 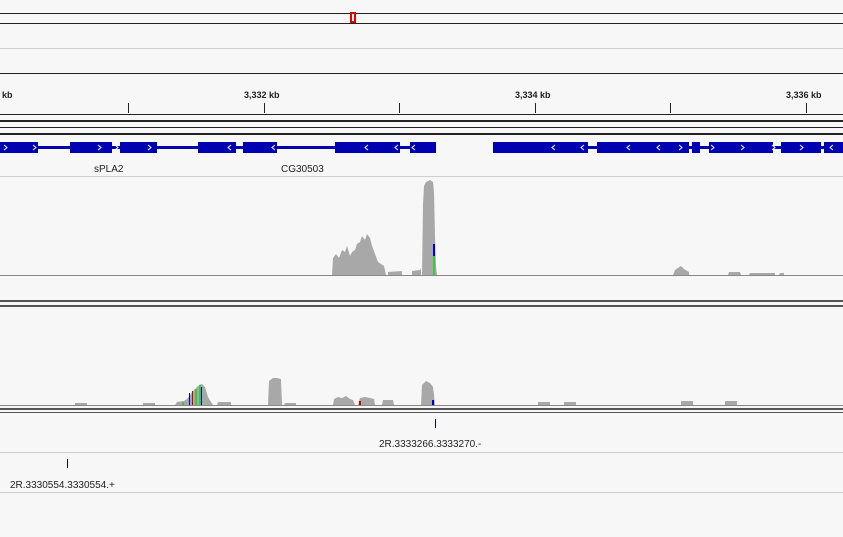 I want to click on panel-divider, so click(x=421, y=48).